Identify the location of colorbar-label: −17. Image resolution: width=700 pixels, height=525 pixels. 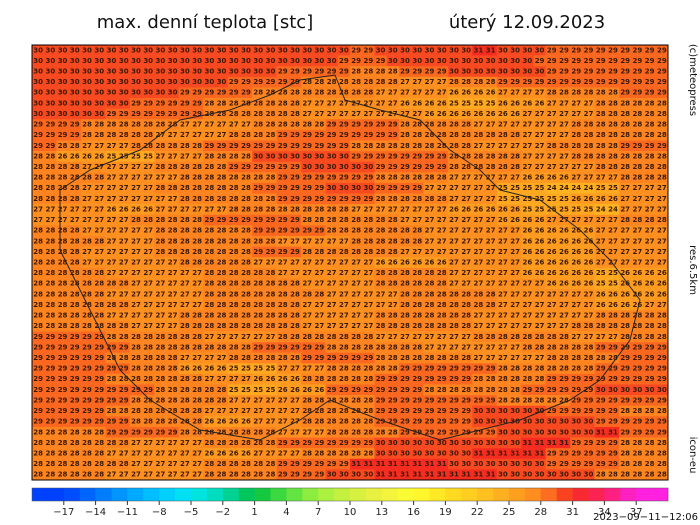
(63, 512).